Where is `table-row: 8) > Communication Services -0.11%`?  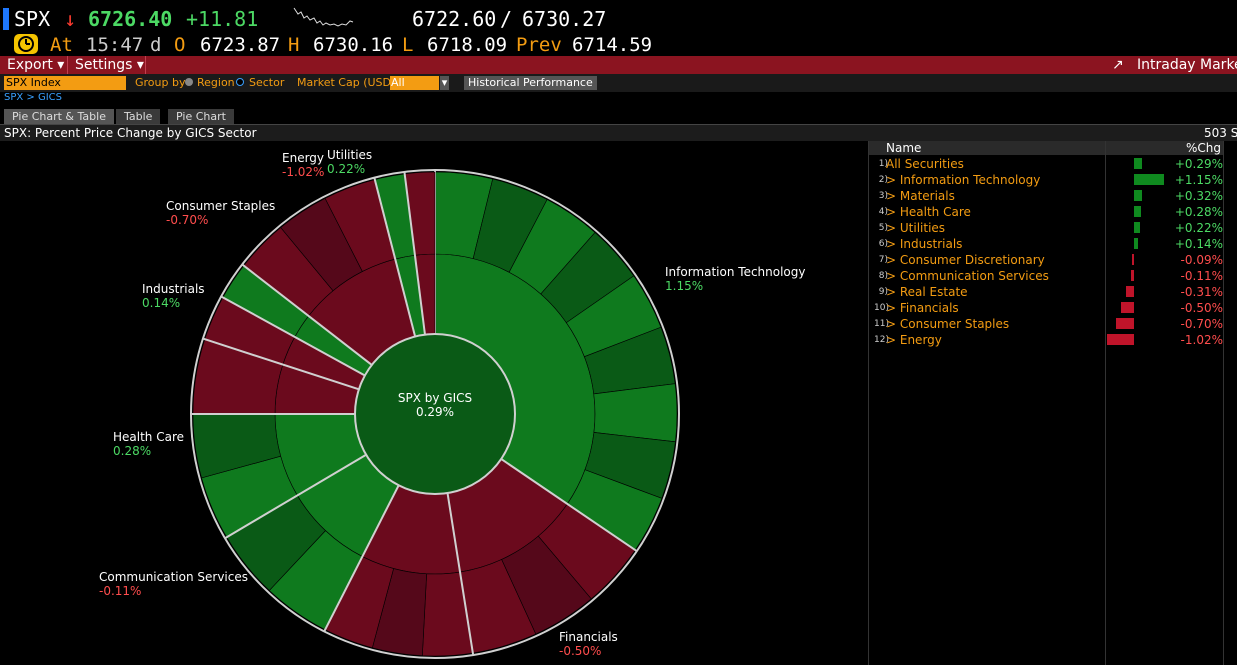 table-row: 8) > Communication Services -0.11% is located at coordinates (1052, 276).